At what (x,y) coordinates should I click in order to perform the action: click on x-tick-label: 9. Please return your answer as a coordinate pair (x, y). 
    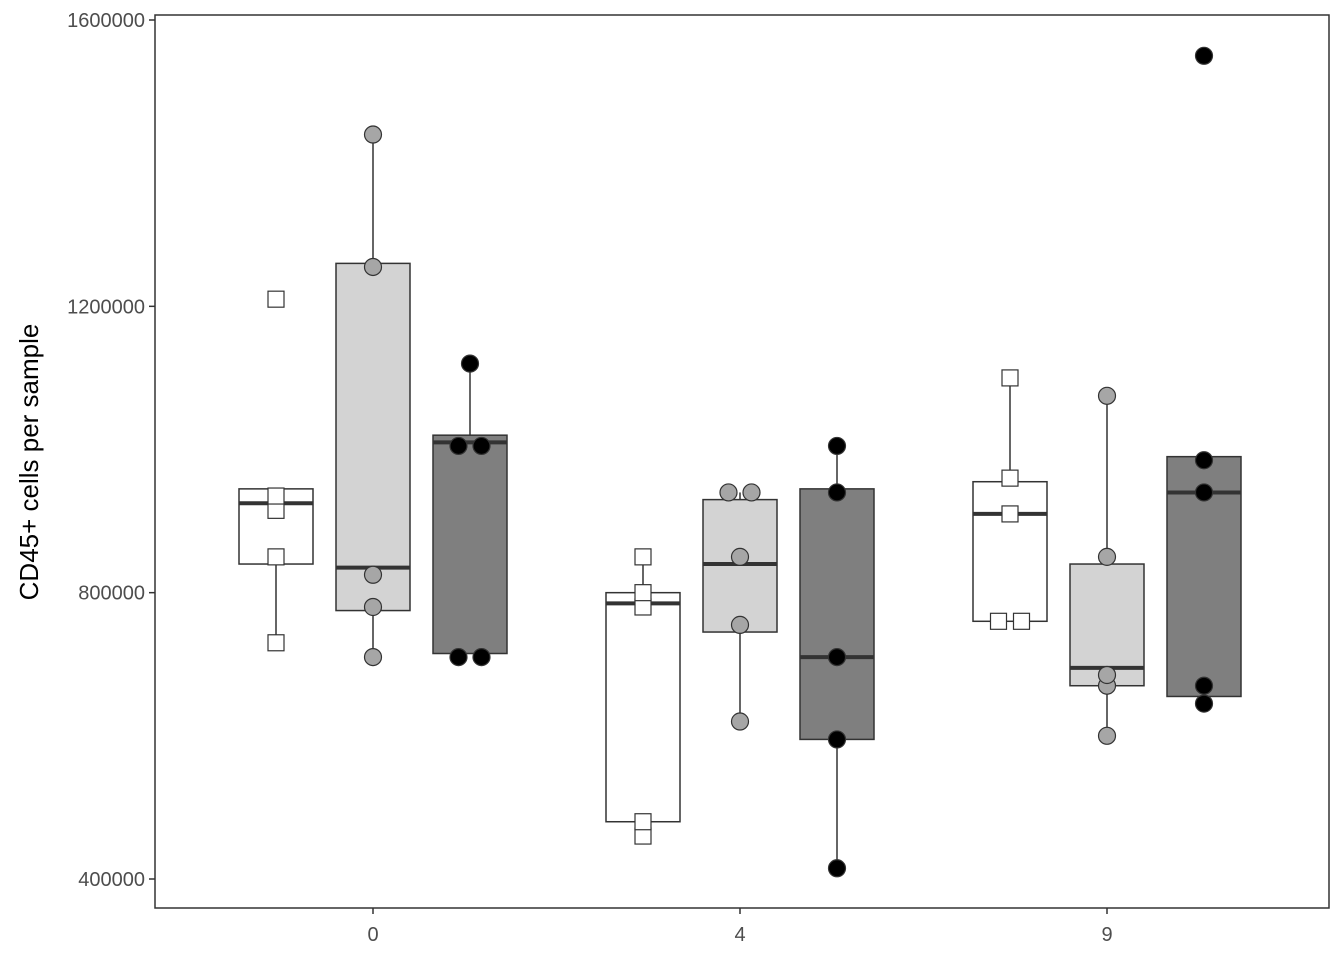
    Looking at the image, I should click on (1106, 935).